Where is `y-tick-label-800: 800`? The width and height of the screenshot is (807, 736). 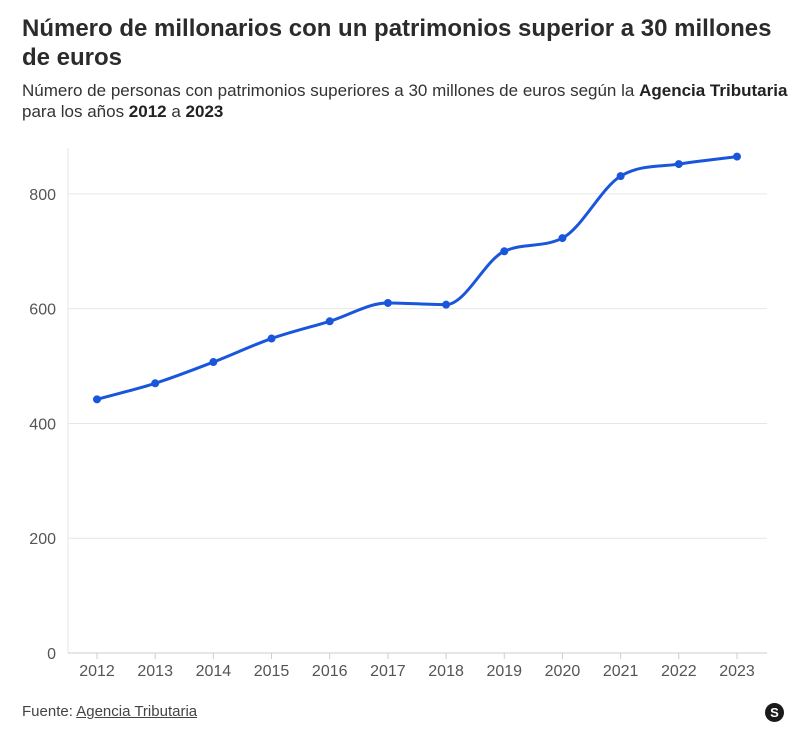
y-tick-label-800: 800 is located at coordinates (42, 195).